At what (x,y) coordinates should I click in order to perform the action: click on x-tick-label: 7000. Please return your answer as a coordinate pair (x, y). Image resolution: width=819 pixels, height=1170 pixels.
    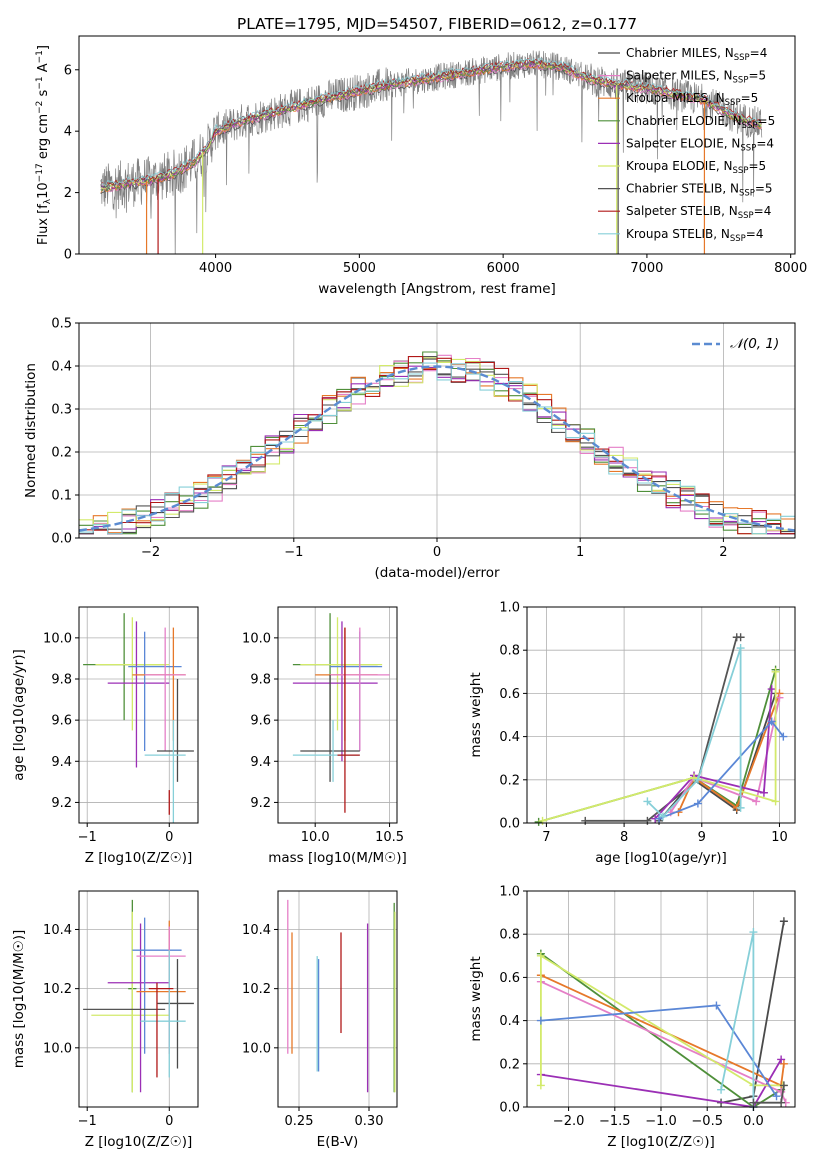
    Looking at the image, I should click on (646, 268).